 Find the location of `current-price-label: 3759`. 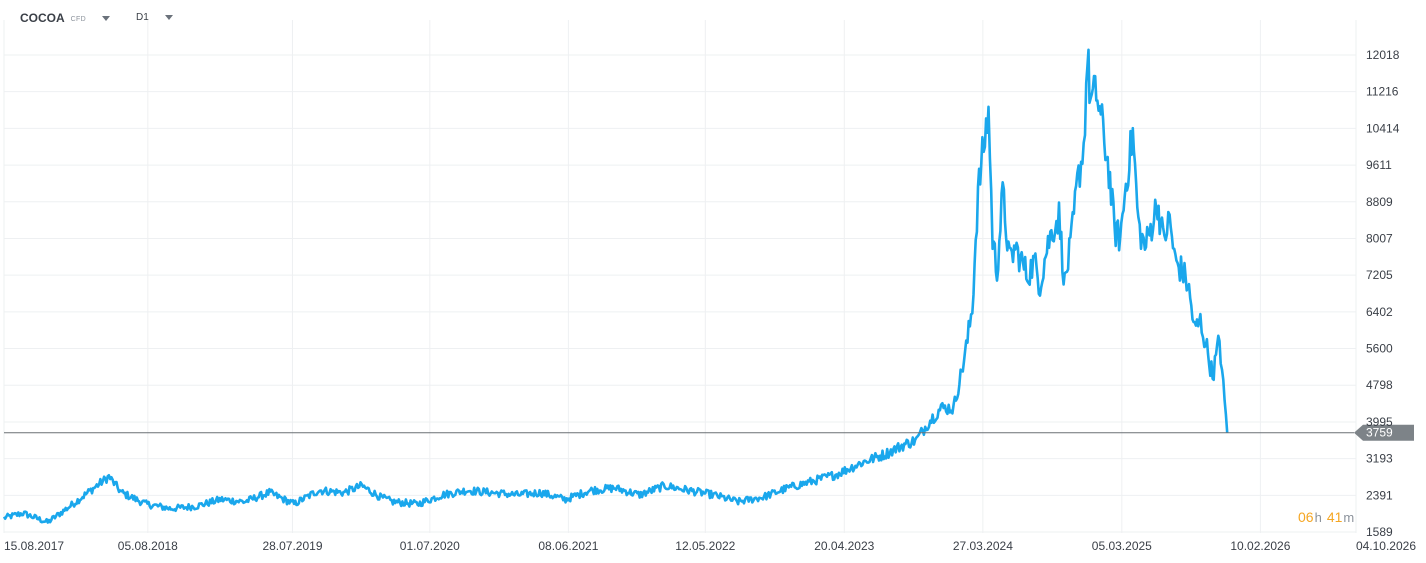

current-price-label: 3759 is located at coordinates (1379, 433).